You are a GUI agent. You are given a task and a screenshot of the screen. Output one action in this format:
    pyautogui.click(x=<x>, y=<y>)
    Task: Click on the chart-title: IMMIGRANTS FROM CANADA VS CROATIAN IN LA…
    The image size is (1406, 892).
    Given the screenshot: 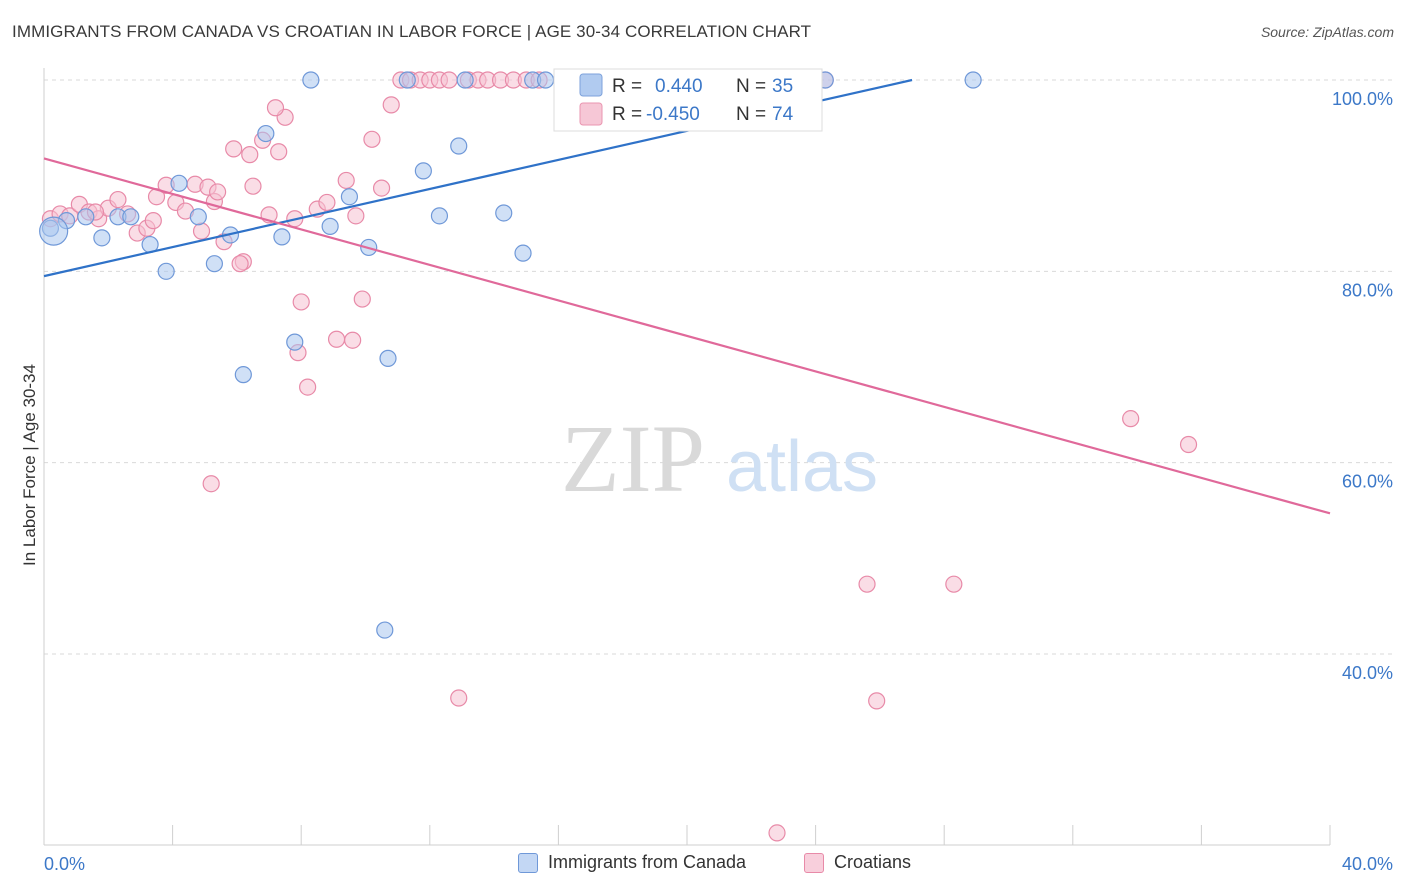 What is the action you would take?
    pyautogui.click(x=412, y=31)
    